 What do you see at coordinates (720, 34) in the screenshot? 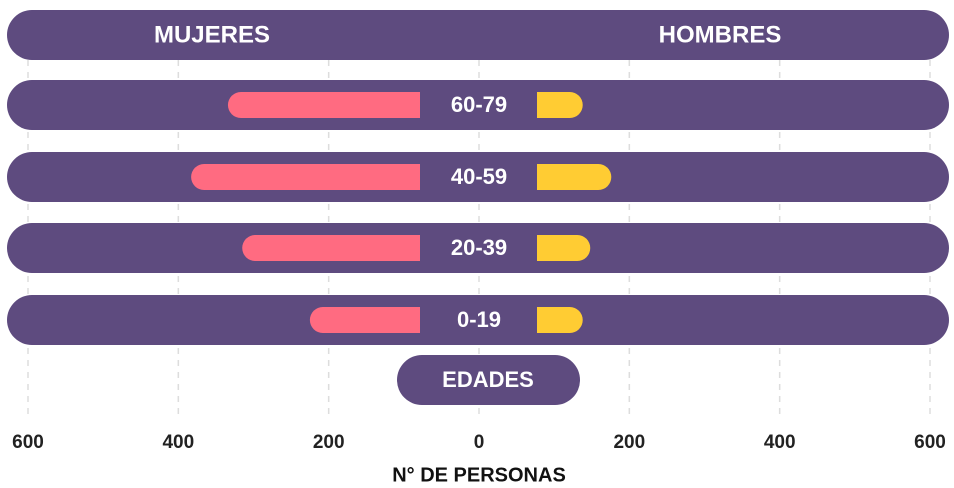
I see `right-header: HOMBRES` at bounding box center [720, 34].